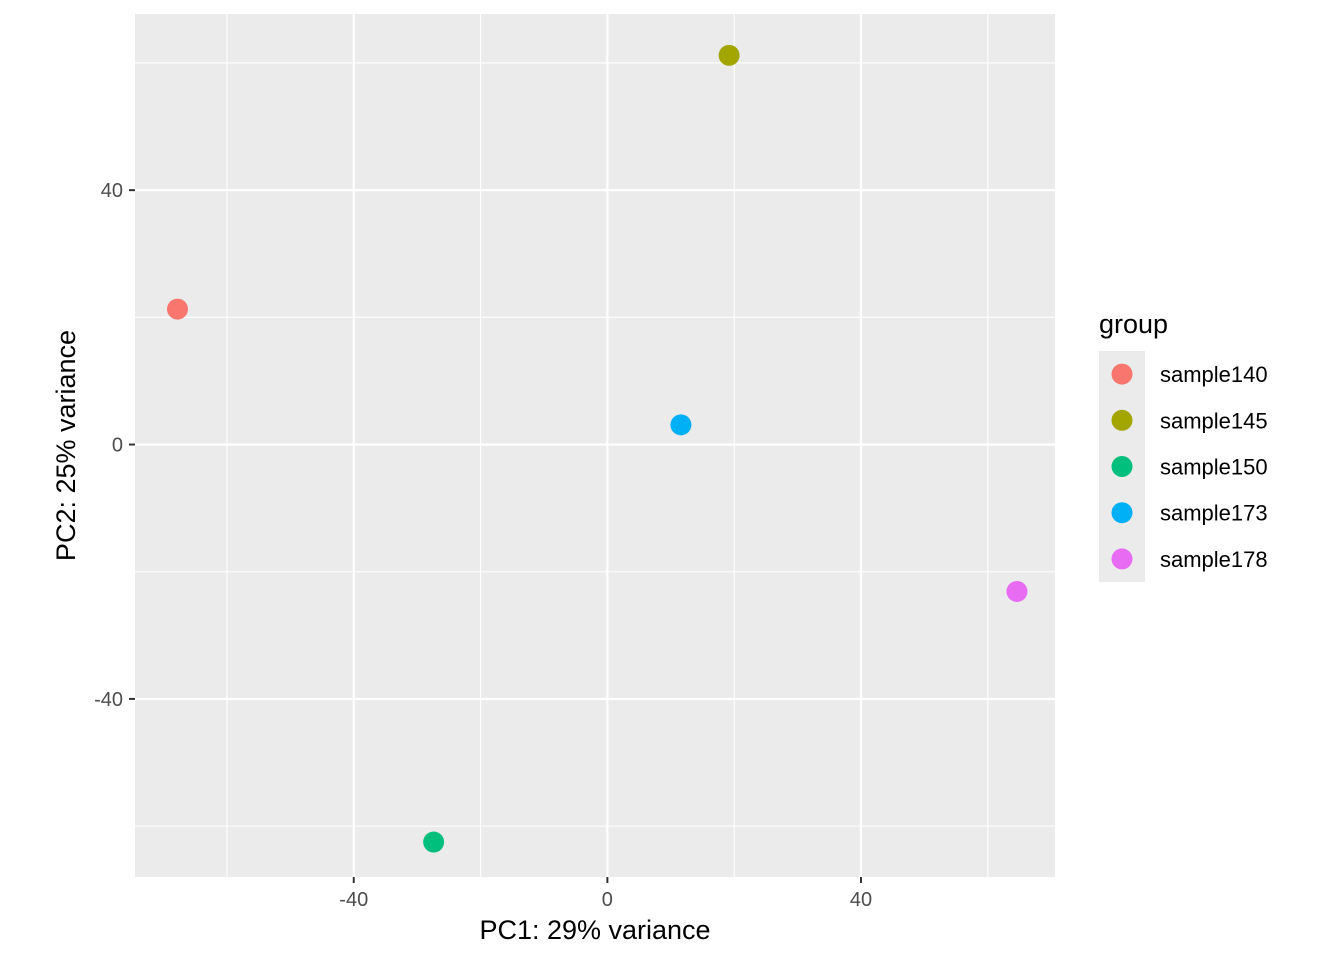 Image resolution: width=1344 pixels, height=960 pixels. Describe the element at coordinates (1214, 374) in the screenshot. I see `legend-label: sample140` at that location.